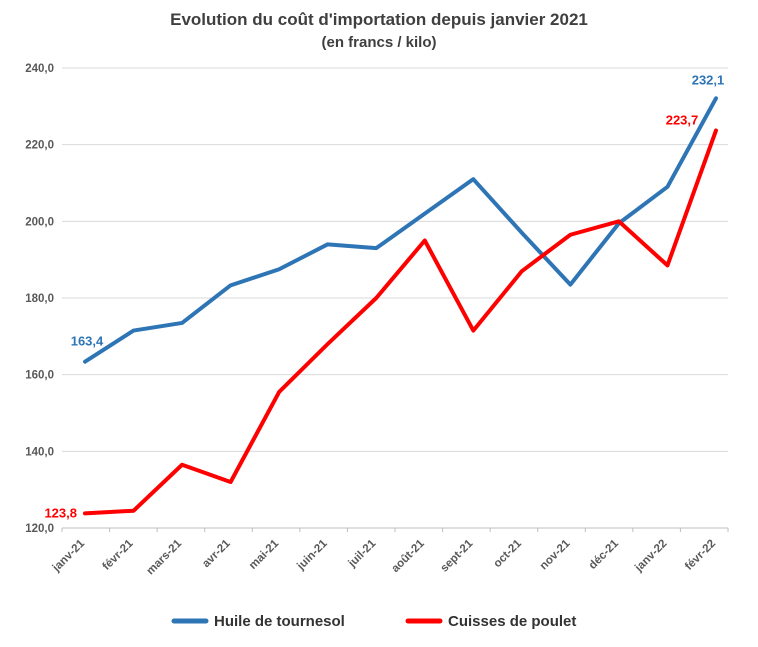  Describe the element at coordinates (312, 555) in the screenshot. I see `x-tick-label: juin-21` at that location.